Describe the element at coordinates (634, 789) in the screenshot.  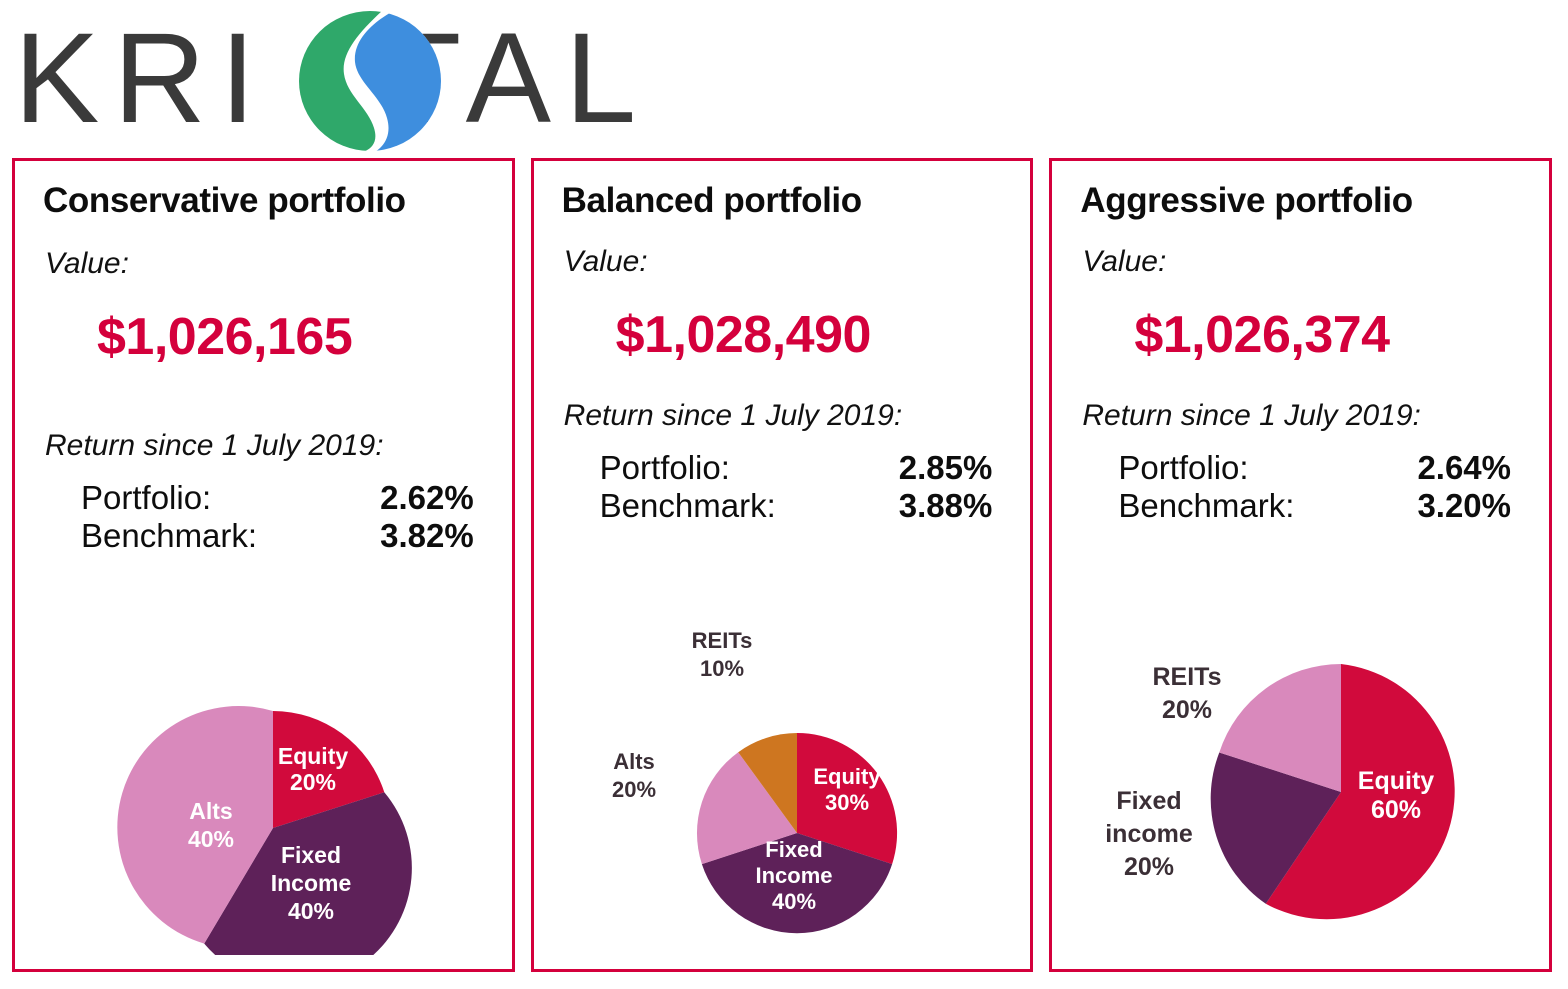
I see `pie-label-alts-pct: 20%` at that location.